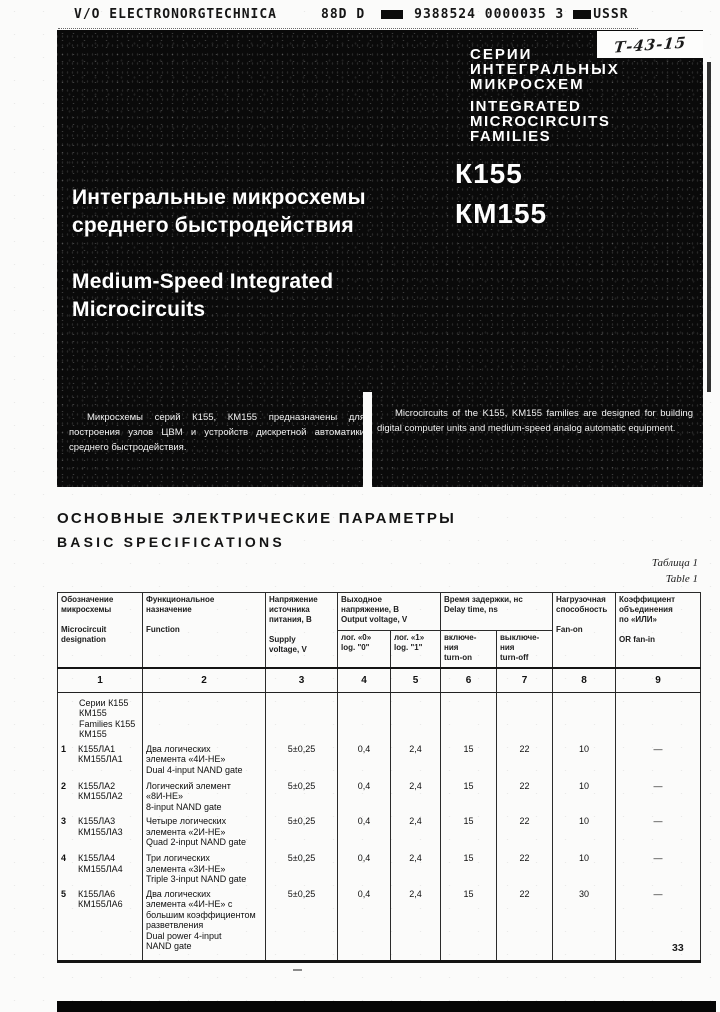 The height and width of the screenshot is (1012, 720). I want to click on scan-speck-artifact, so click(297, 970).